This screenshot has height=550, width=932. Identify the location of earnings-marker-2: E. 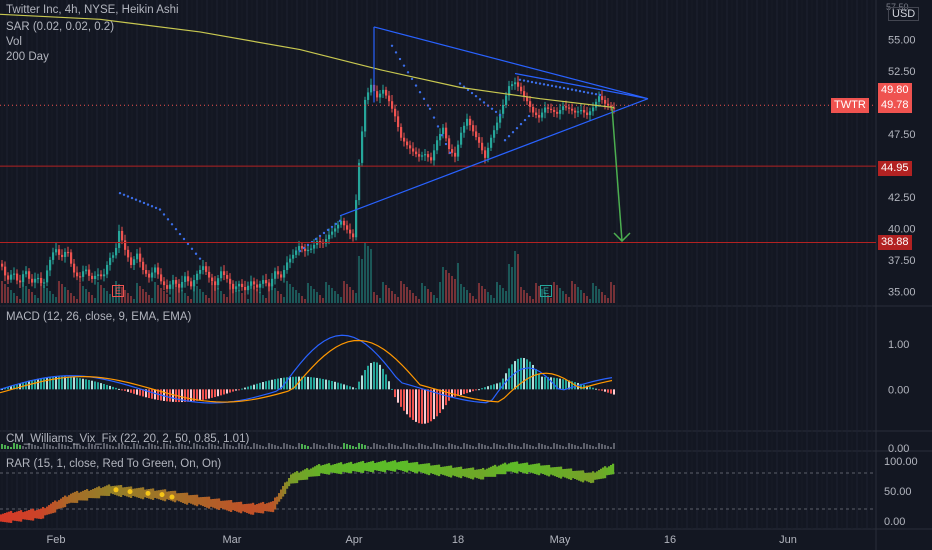
(546, 291).